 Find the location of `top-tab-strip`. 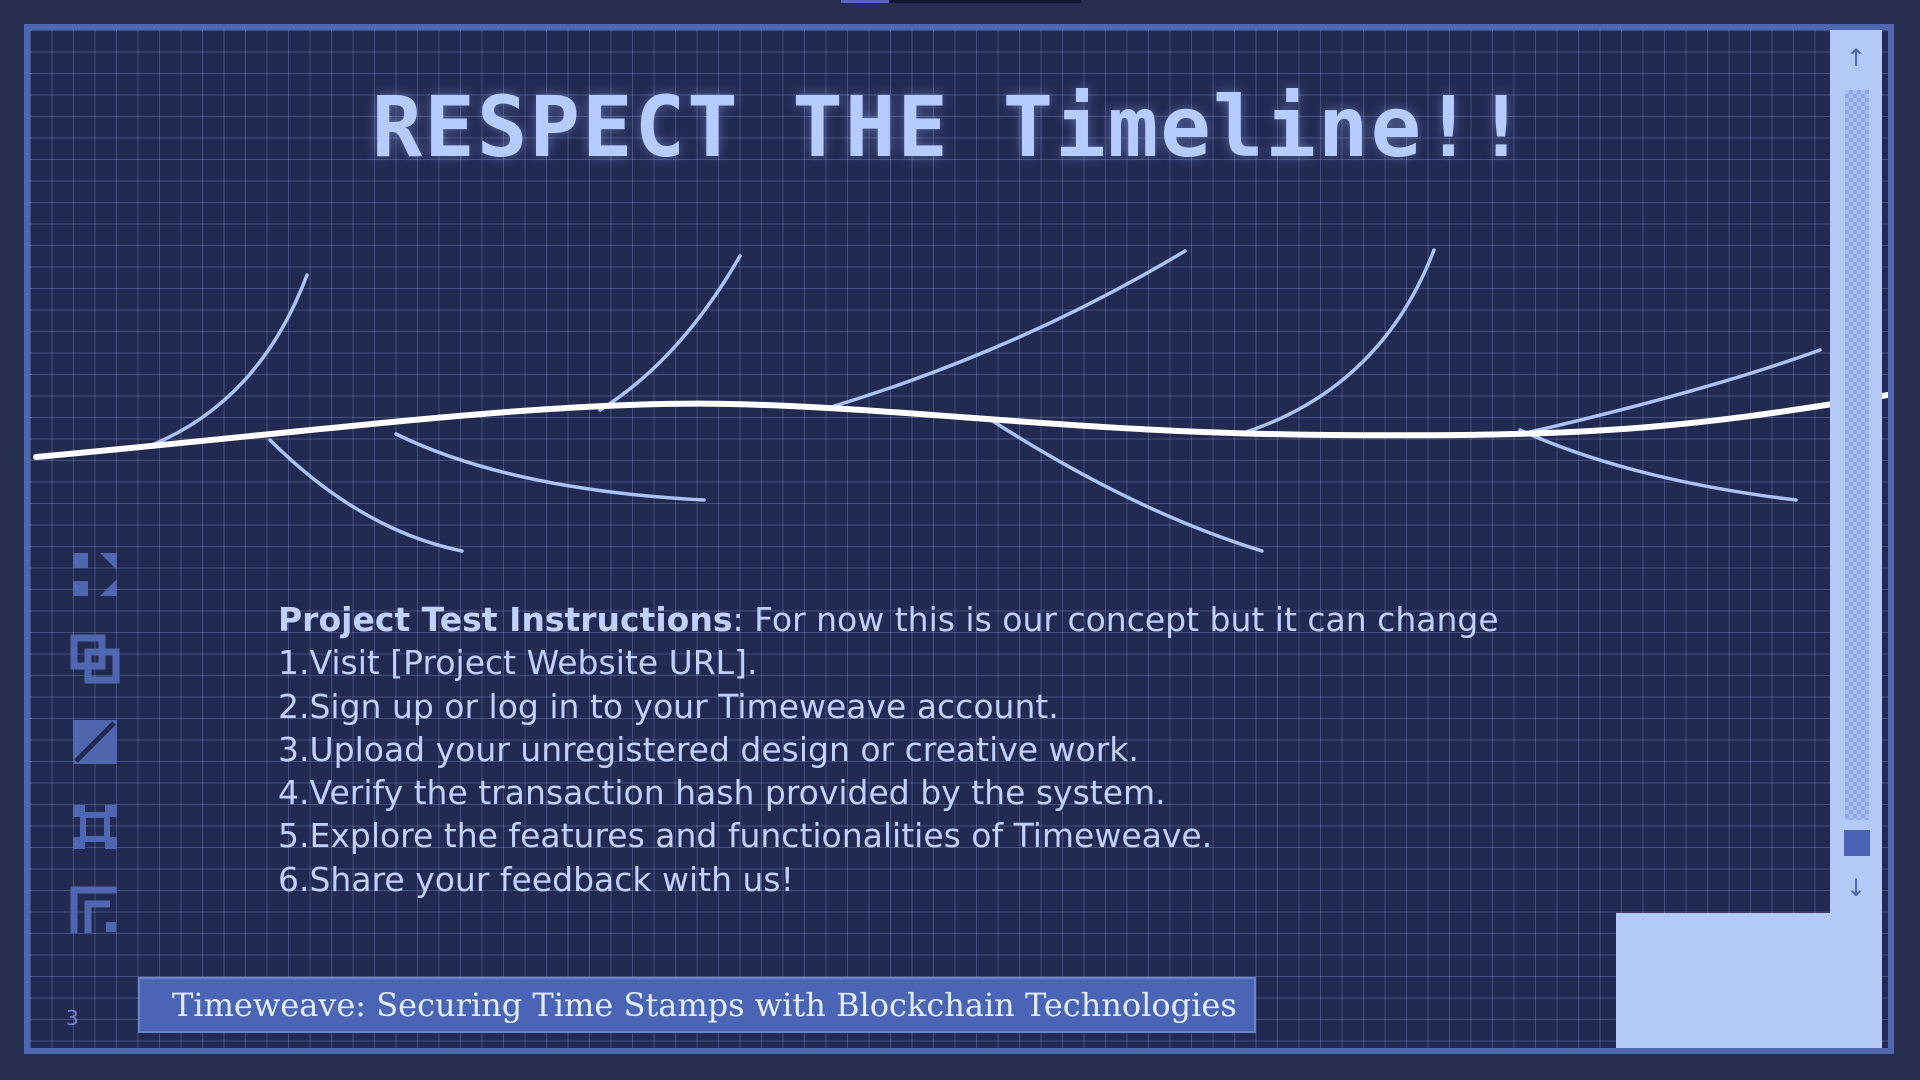

top-tab-strip is located at coordinates (961, 1).